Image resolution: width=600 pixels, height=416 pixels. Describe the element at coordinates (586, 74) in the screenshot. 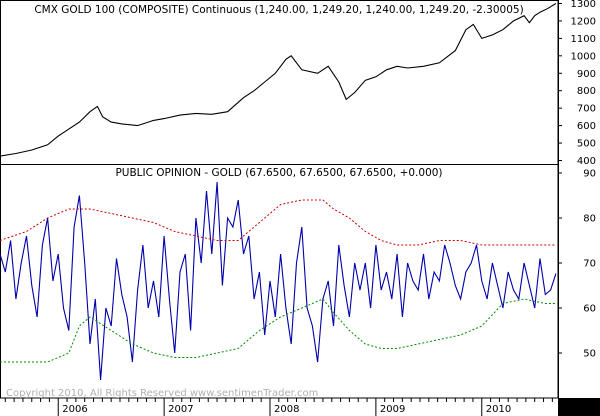

I see `y-tick-label: 900` at that location.